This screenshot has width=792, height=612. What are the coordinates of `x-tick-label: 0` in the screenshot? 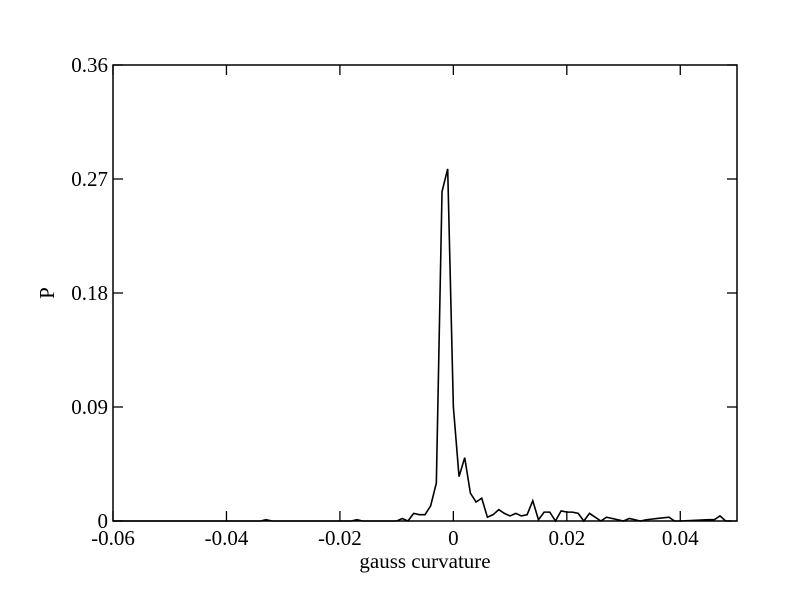 It's located at (453, 538).